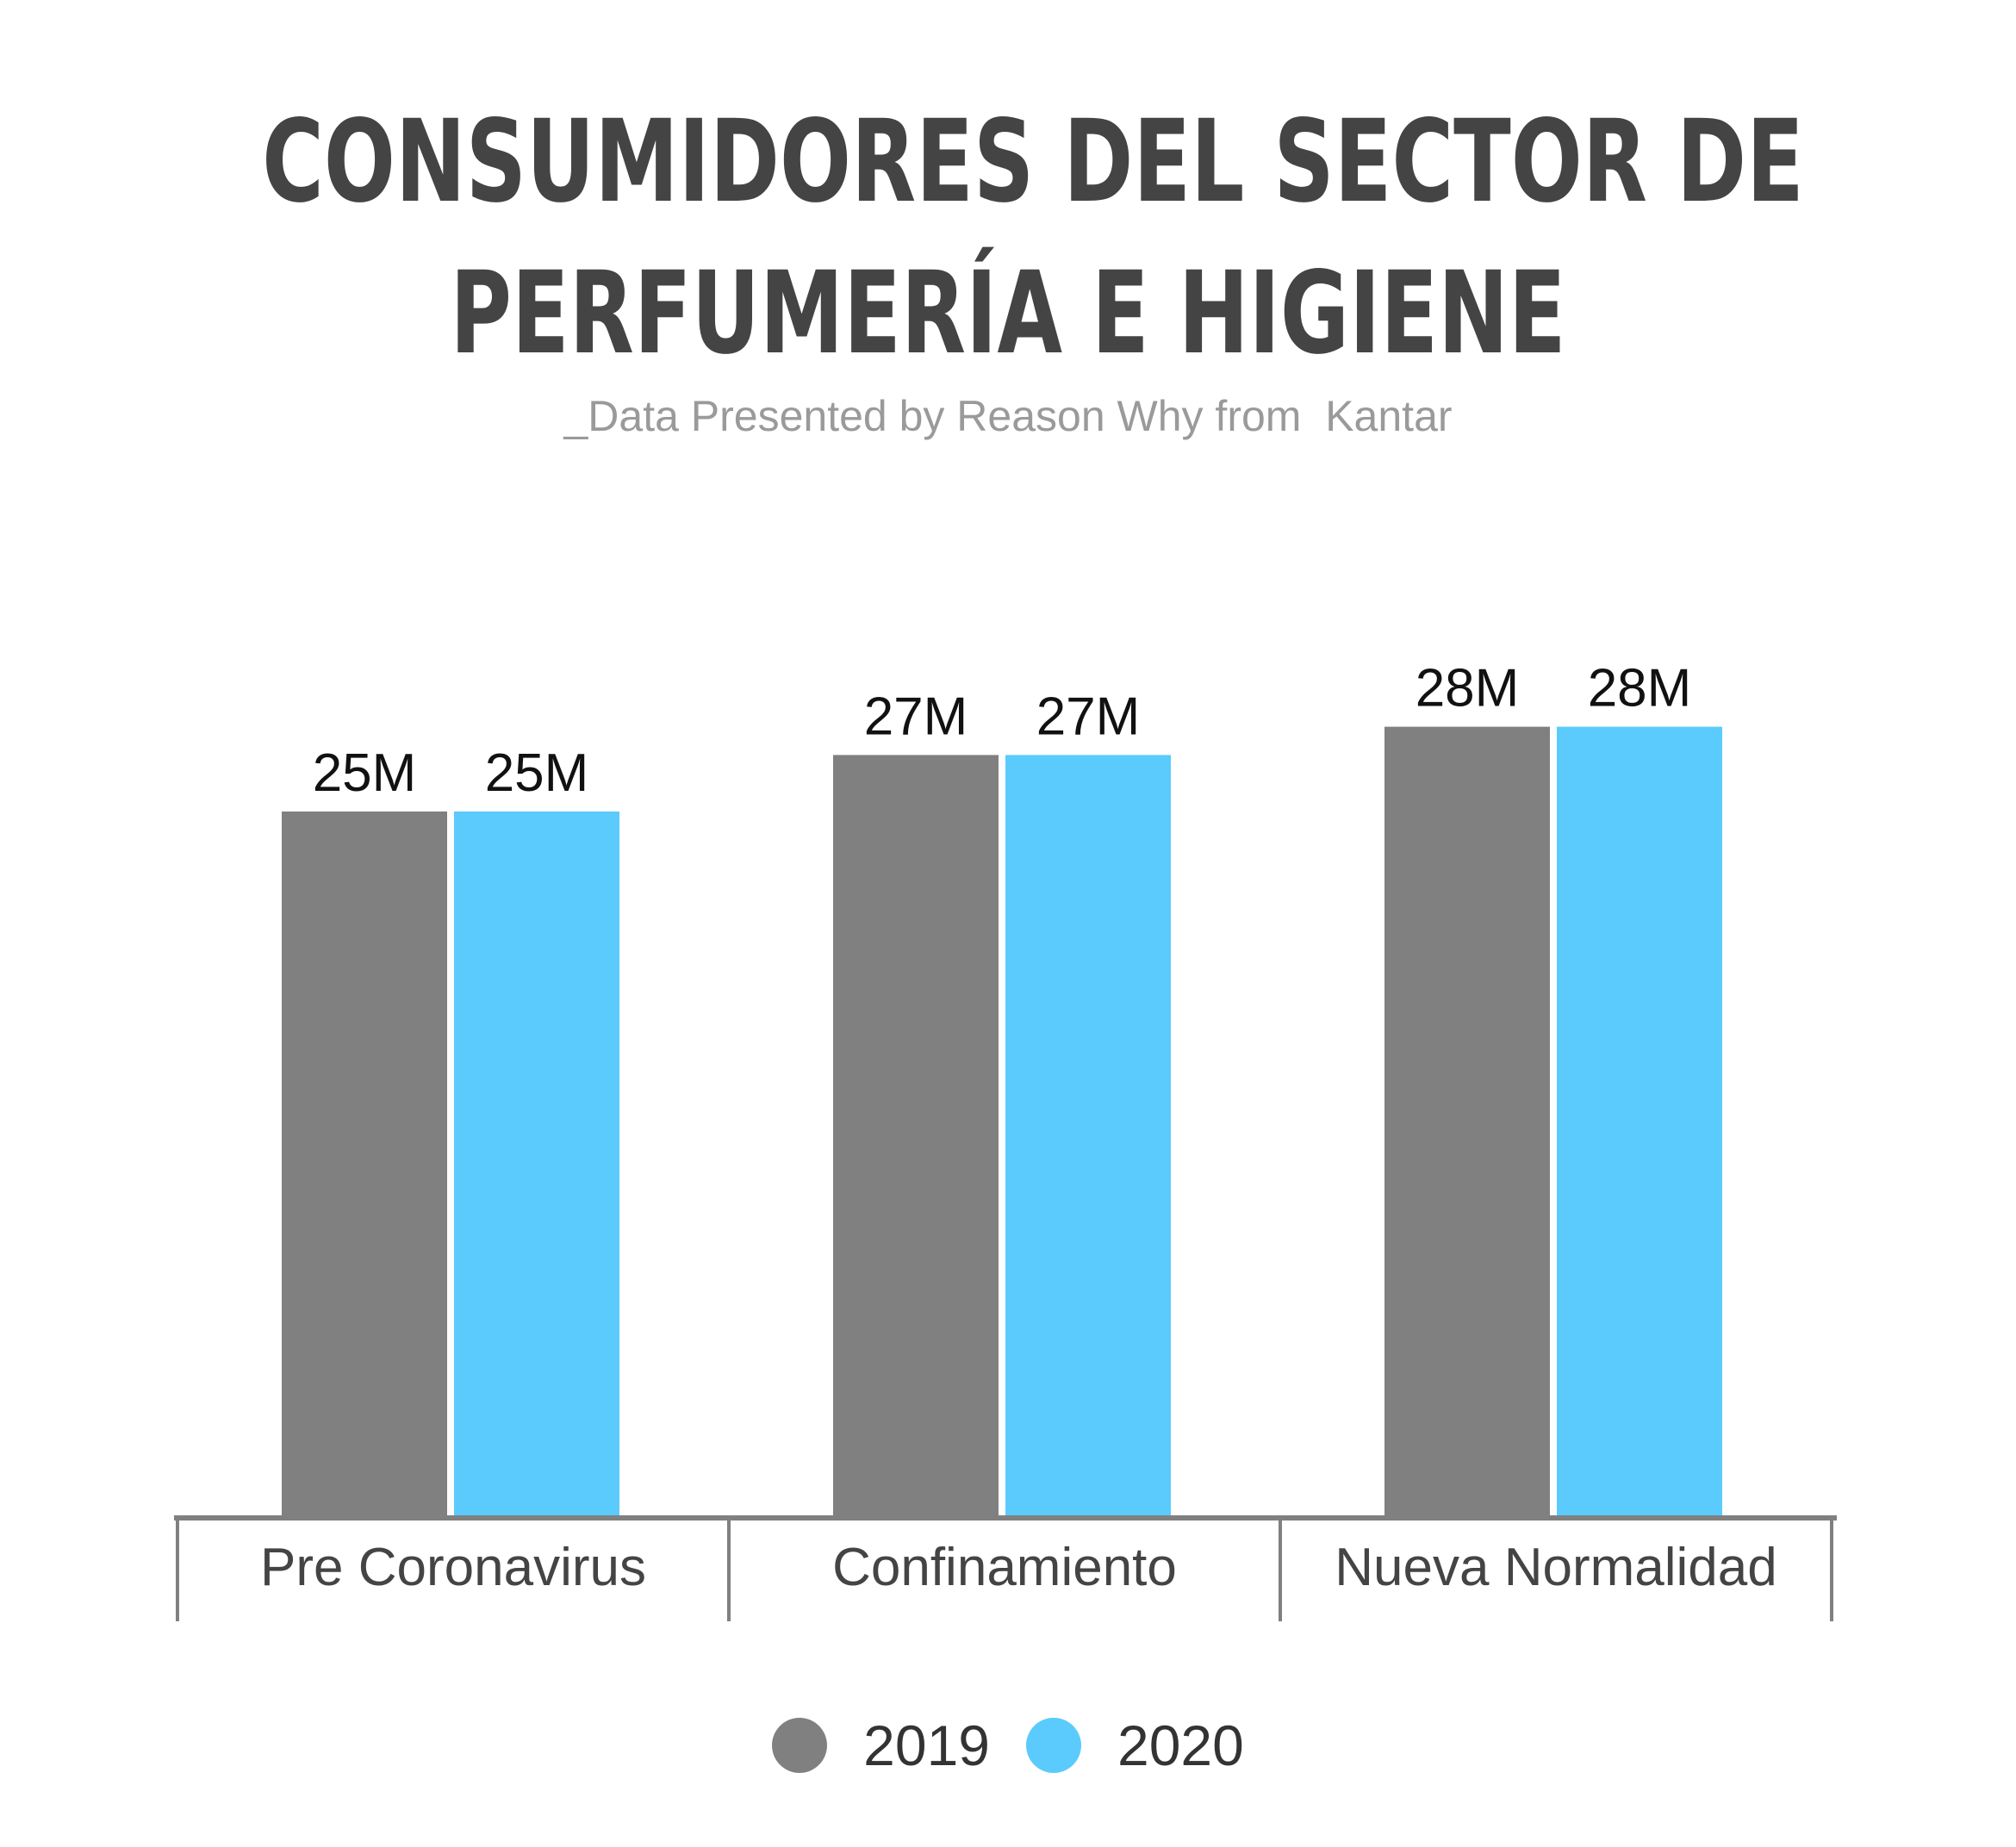 This screenshot has width=2016, height=1847. Describe the element at coordinates (1004, 1567) in the screenshot. I see `category-label-1: Confinamiento` at that location.